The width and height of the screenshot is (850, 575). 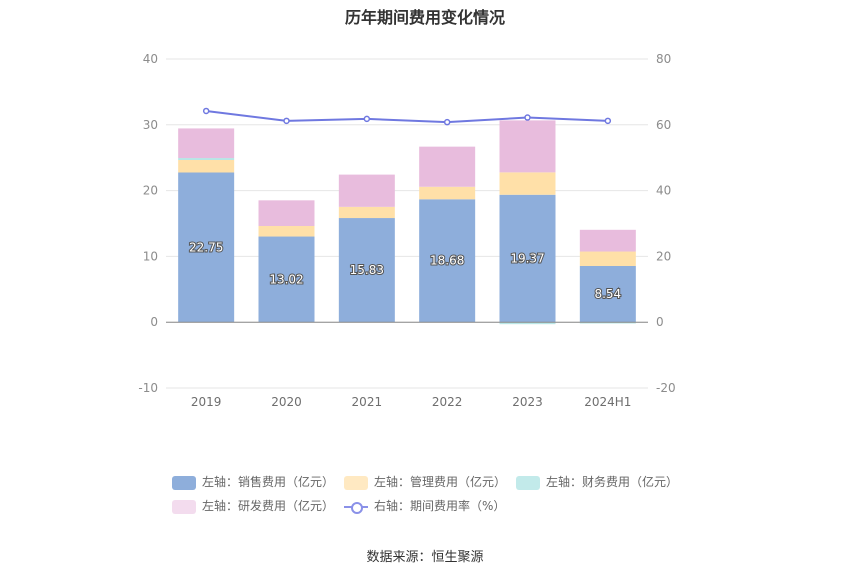 What do you see at coordinates (154, 322) in the screenshot?
I see `left-axis-tick: 0` at bounding box center [154, 322].